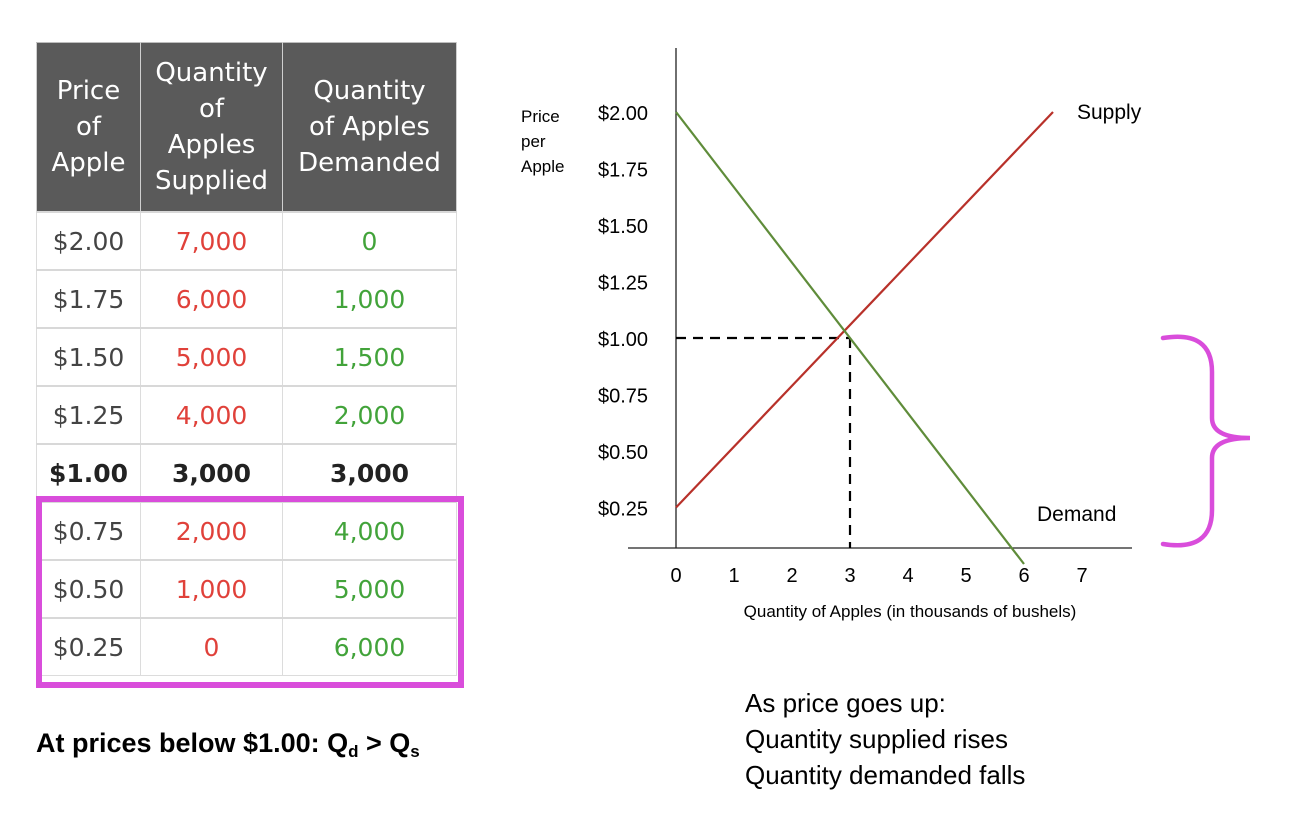 The image size is (1290, 828). What do you see at coordinates (849, 576) in the screenshot?
I see `x-tick-label: 3` at bounding box center [849, 576].